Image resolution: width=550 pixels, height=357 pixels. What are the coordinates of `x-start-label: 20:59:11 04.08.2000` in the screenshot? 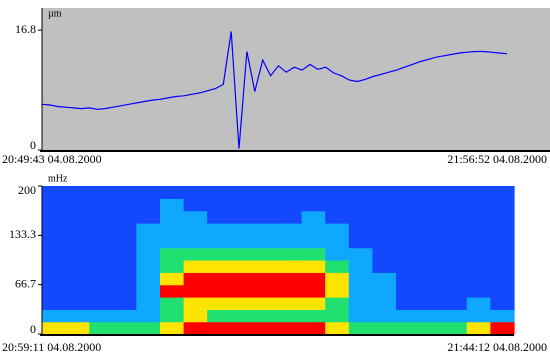 It's located at (51, 347).